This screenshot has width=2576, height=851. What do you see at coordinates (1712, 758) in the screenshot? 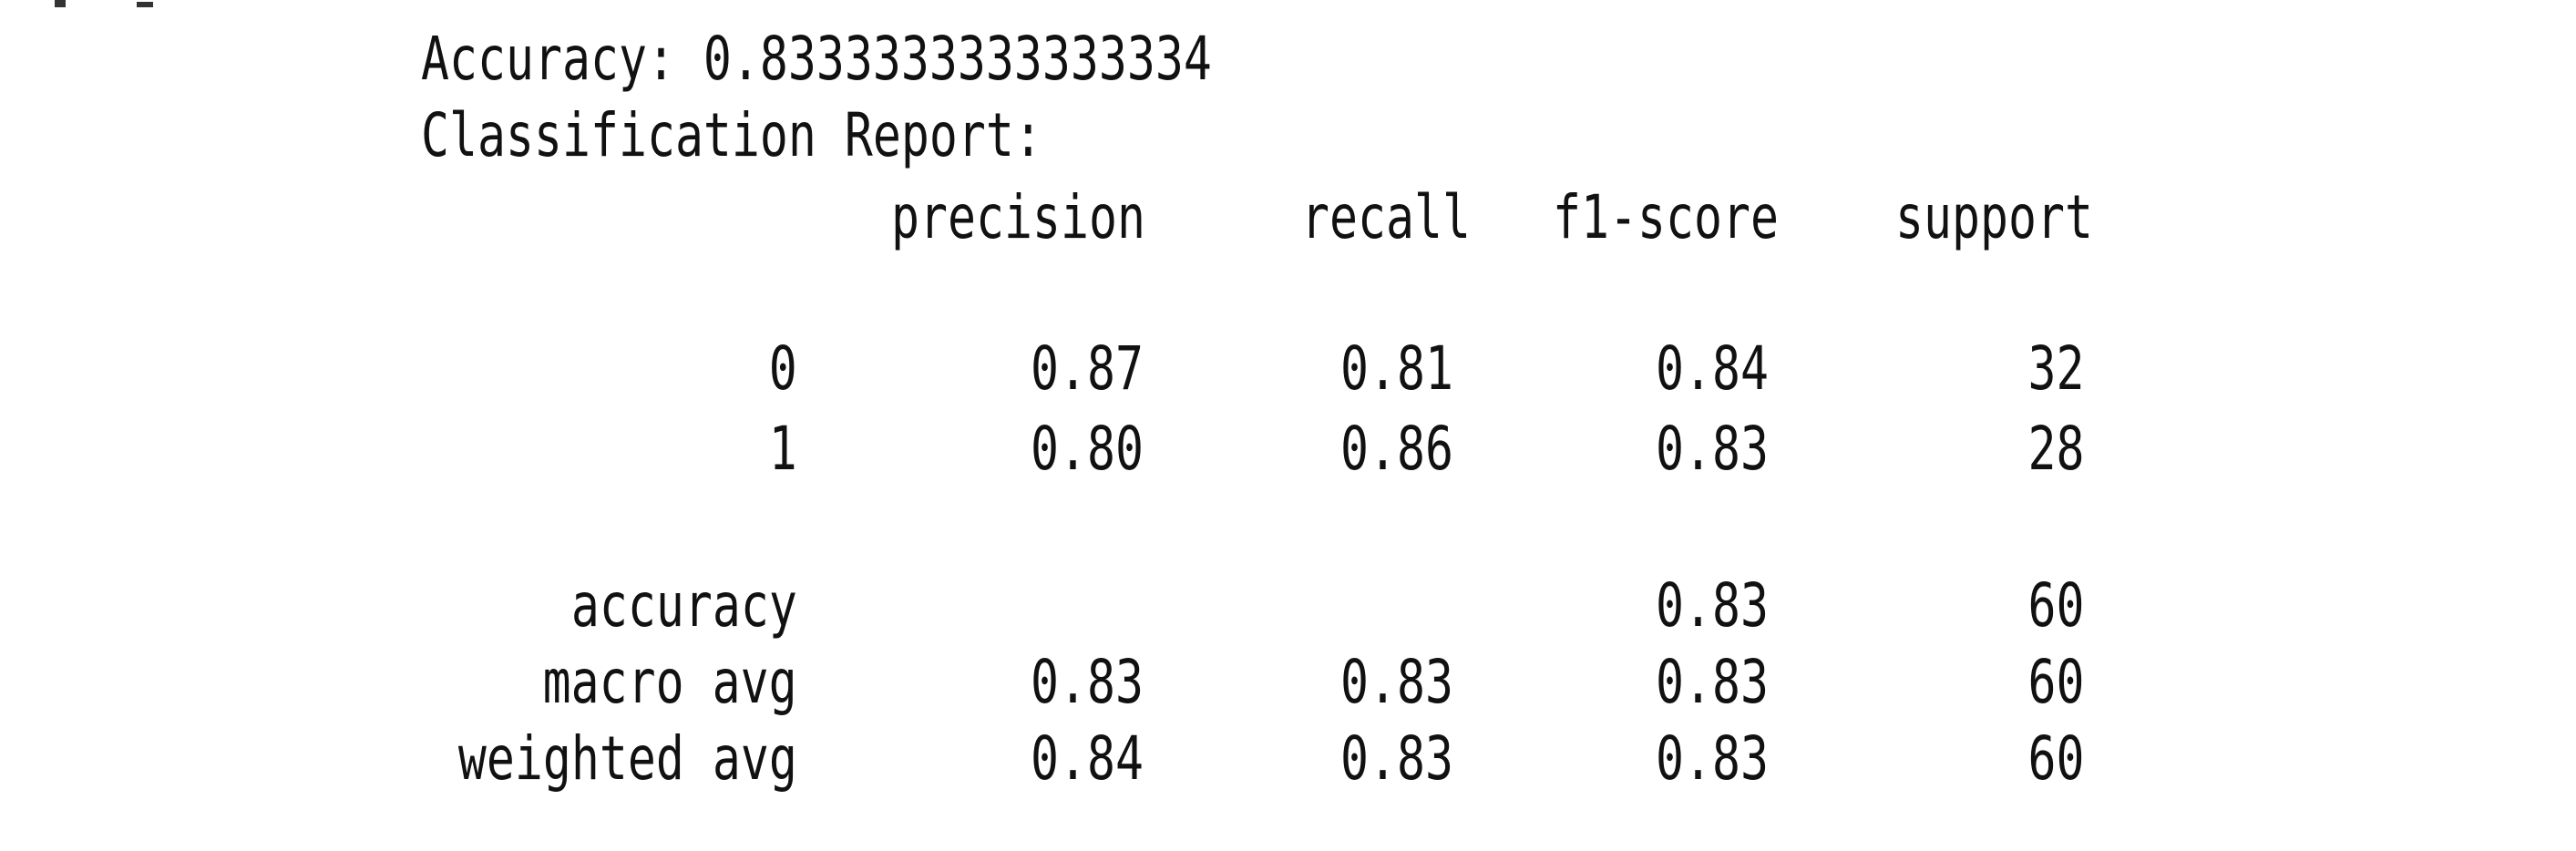
I see `cell-f1-weighted-avg: 0.83` at bounding box center [1712, 758].